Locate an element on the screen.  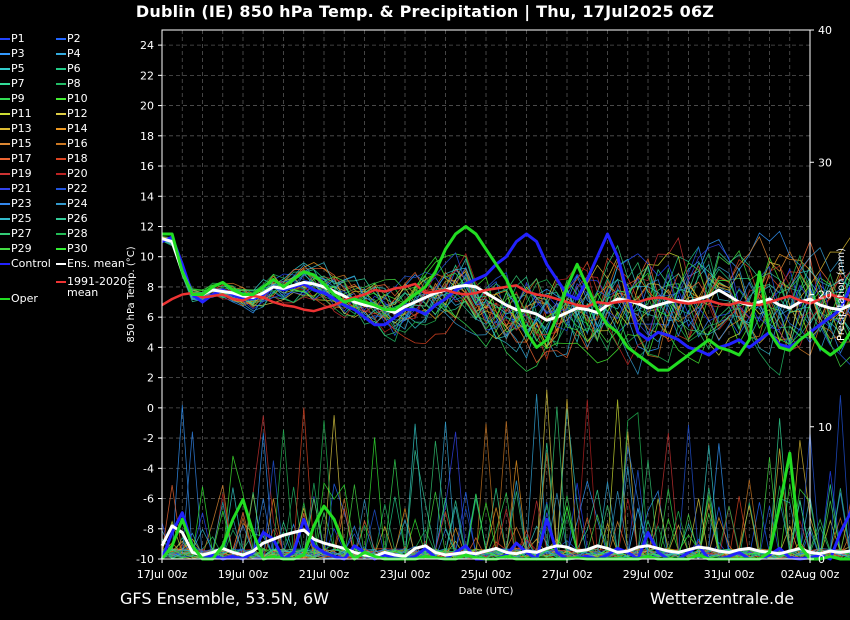
legend-label: P28 is located at coordinates (77, 233).